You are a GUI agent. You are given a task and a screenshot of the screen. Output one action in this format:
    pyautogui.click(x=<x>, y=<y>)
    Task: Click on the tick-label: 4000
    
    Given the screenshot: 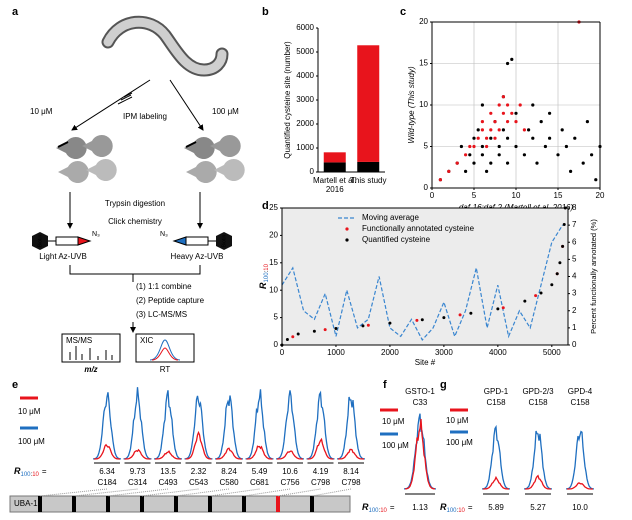 What is the action you would take?
    pyautogui.click(x=305, y=75)
    